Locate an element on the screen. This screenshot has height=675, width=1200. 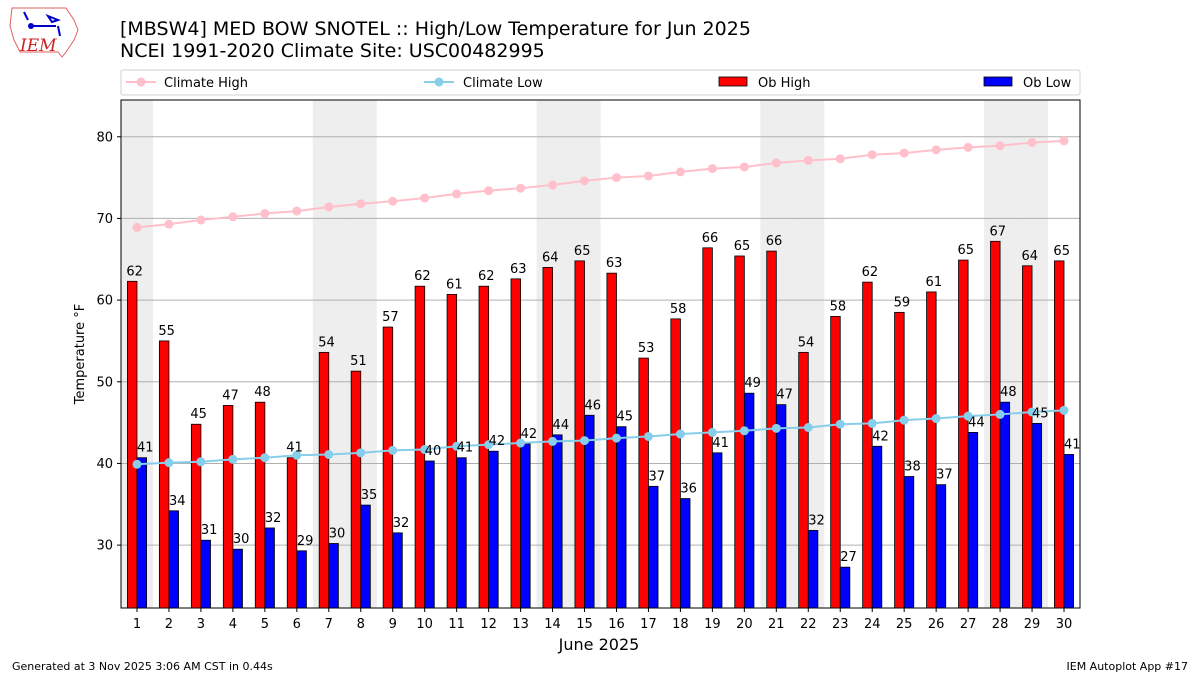
ob-high-label: 58 is located at coordinates (838, 306).